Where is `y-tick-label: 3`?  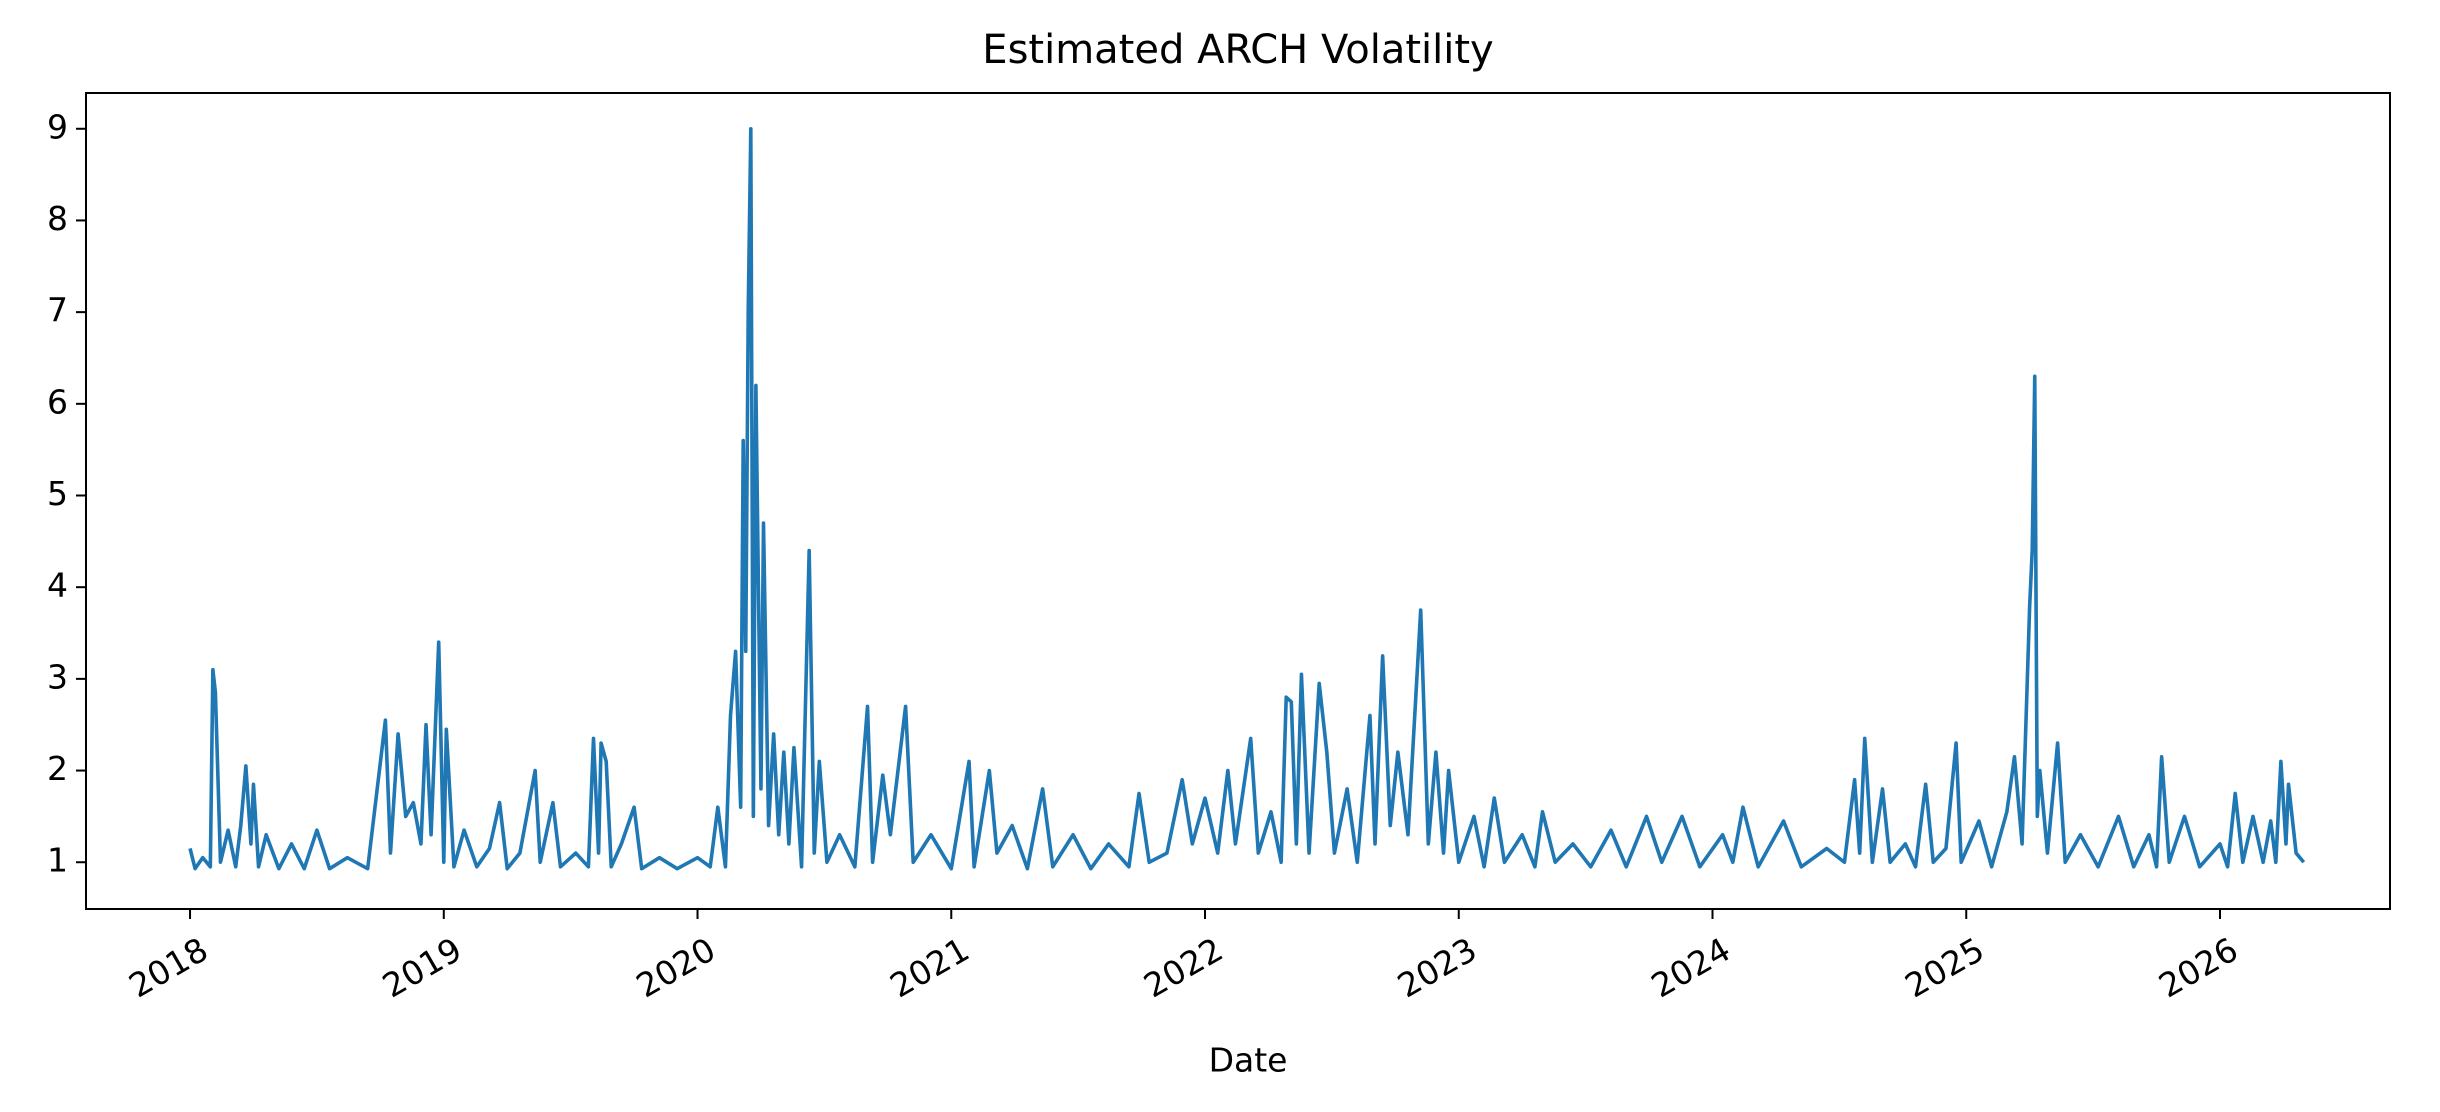 y-tick-label: 3 is located at coordinates (57, 676).